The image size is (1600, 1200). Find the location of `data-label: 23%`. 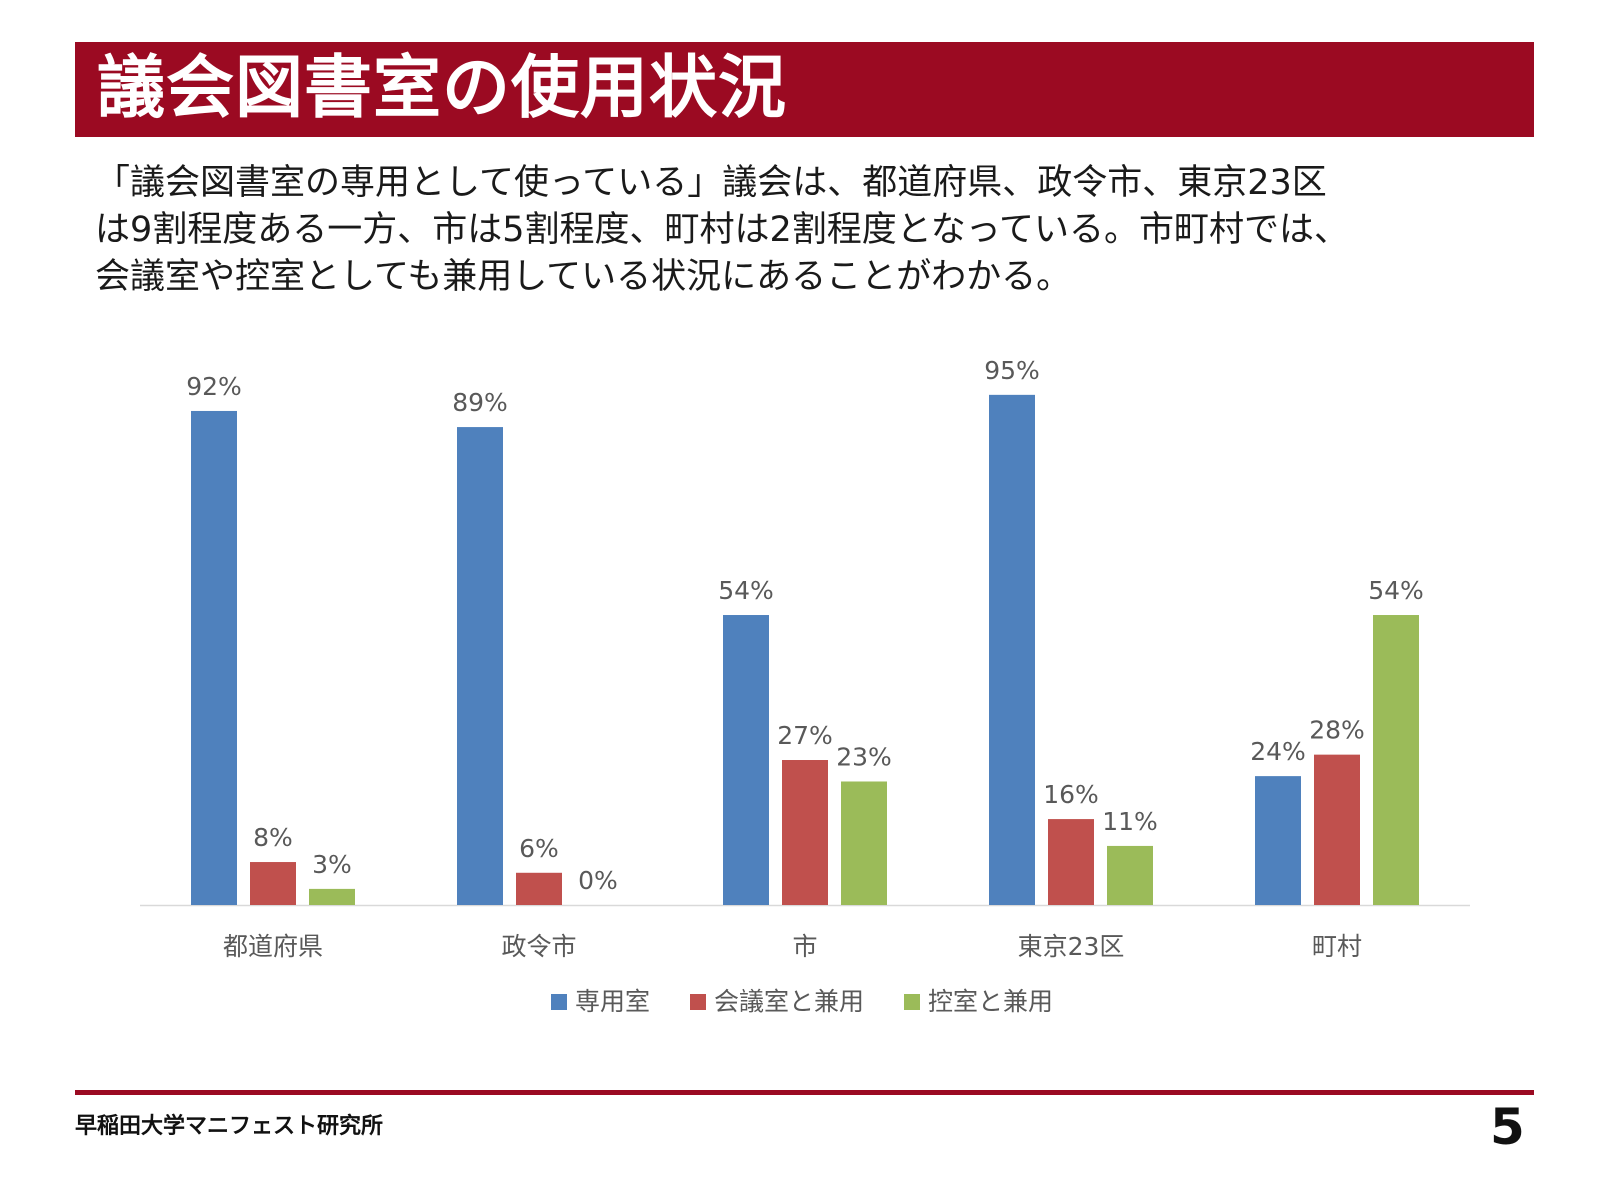

data-label: 23% is located at coordinates (864, 756).